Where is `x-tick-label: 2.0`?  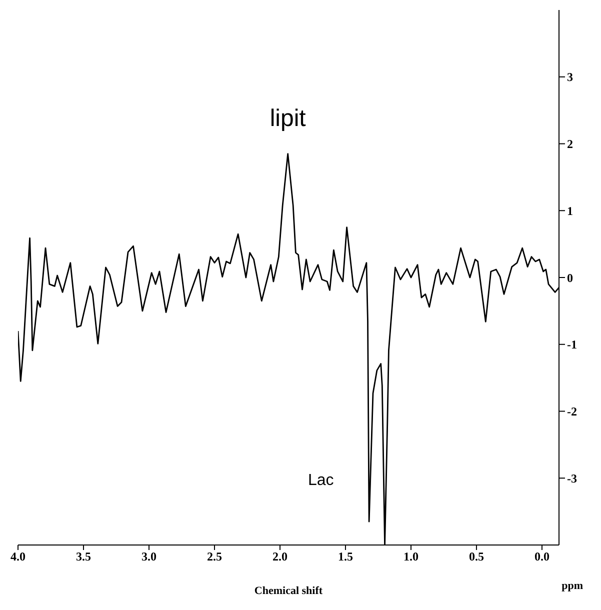 x-tick-label: 2.0 is located at coordinates (280, 557).